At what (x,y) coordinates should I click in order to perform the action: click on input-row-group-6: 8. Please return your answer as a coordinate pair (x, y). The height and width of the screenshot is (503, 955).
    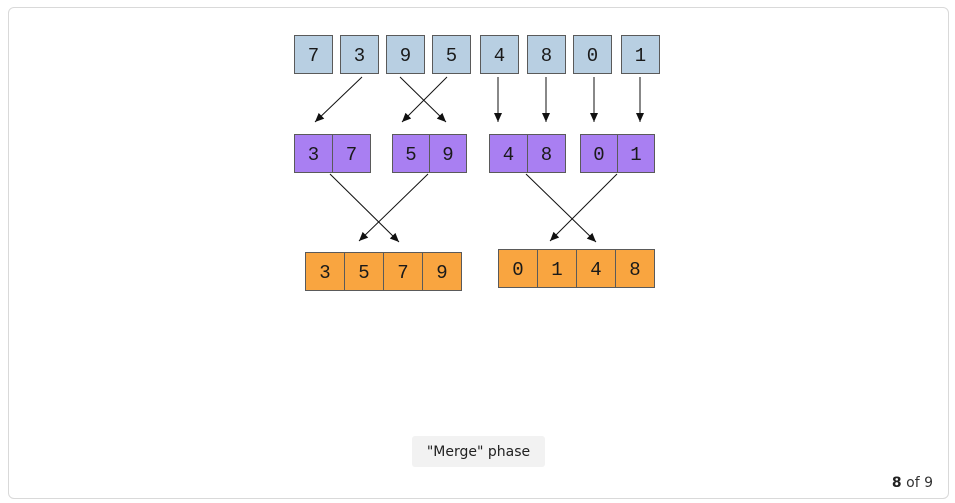
    Looking at the image, I should click on (546, 54).